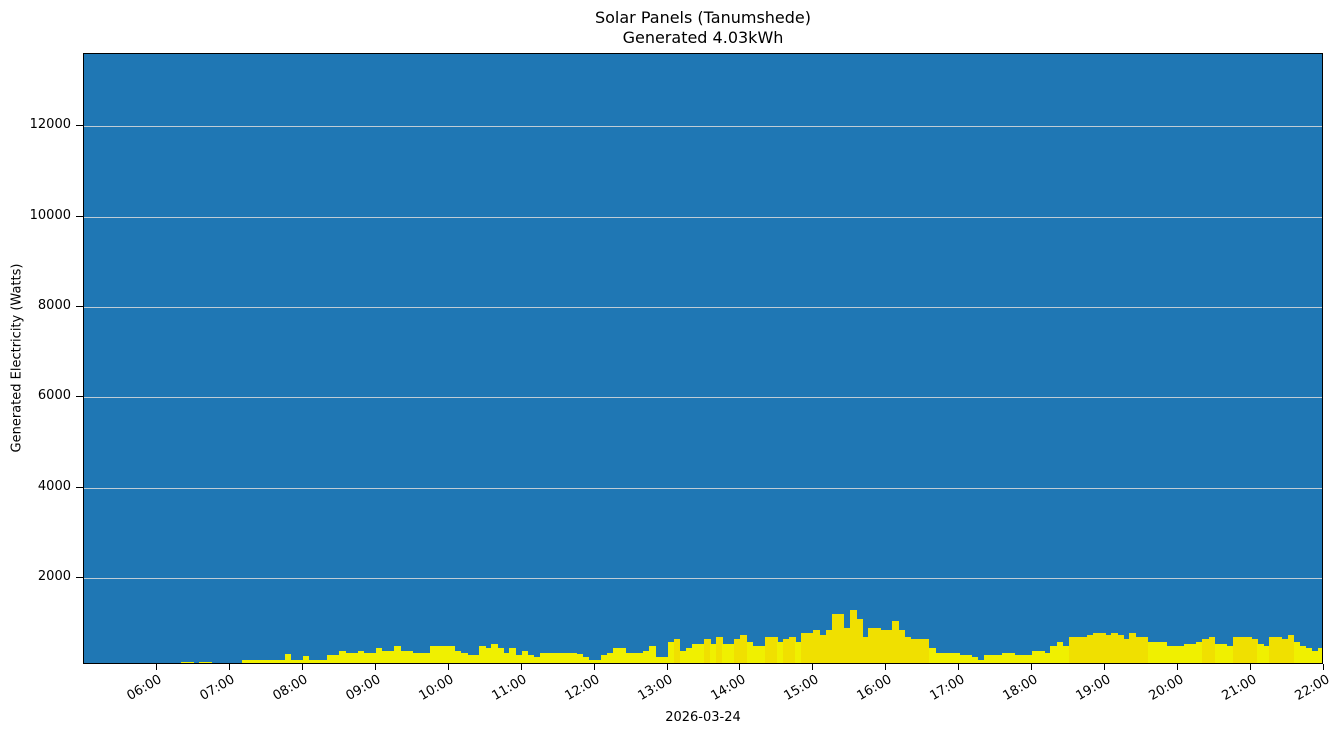  Describe the element at coordinates (703, 217) in the screenshot. I see `gridline` at that location.